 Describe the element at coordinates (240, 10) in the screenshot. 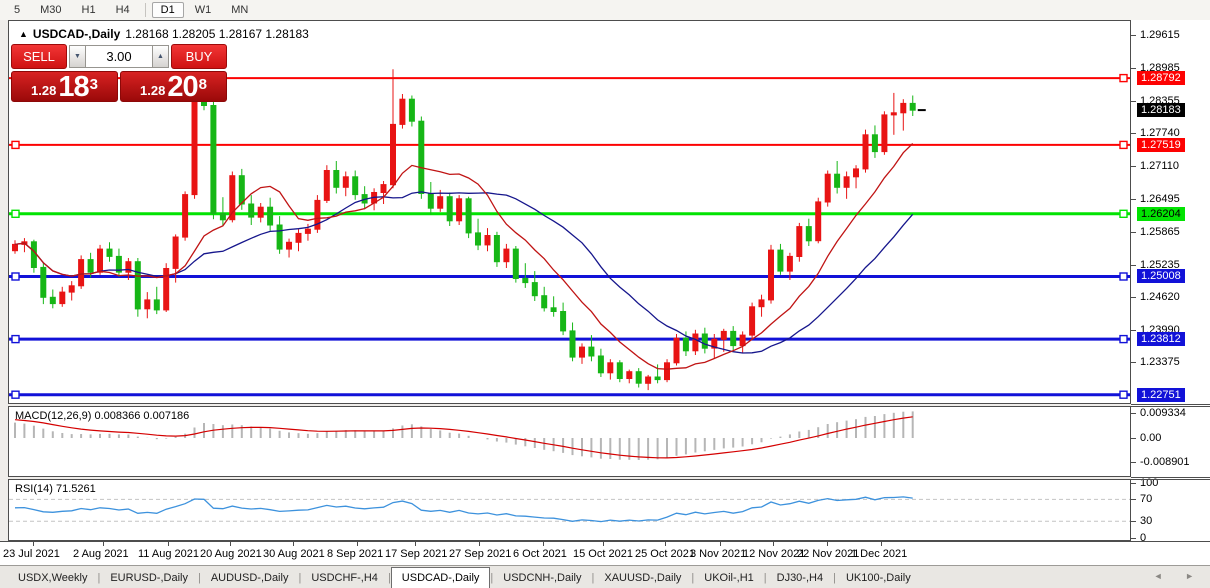

I see `timeframe-button-mn: MN` at that location.